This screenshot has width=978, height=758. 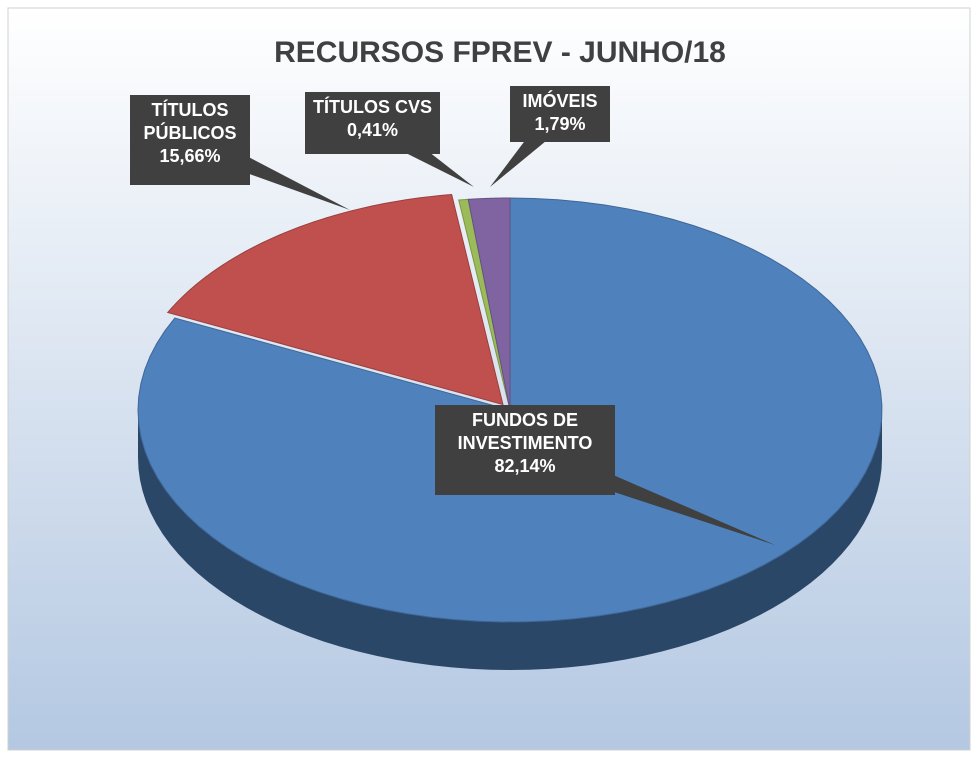 I want to click on label-value: 0,41%, so click(x=372, y=130).